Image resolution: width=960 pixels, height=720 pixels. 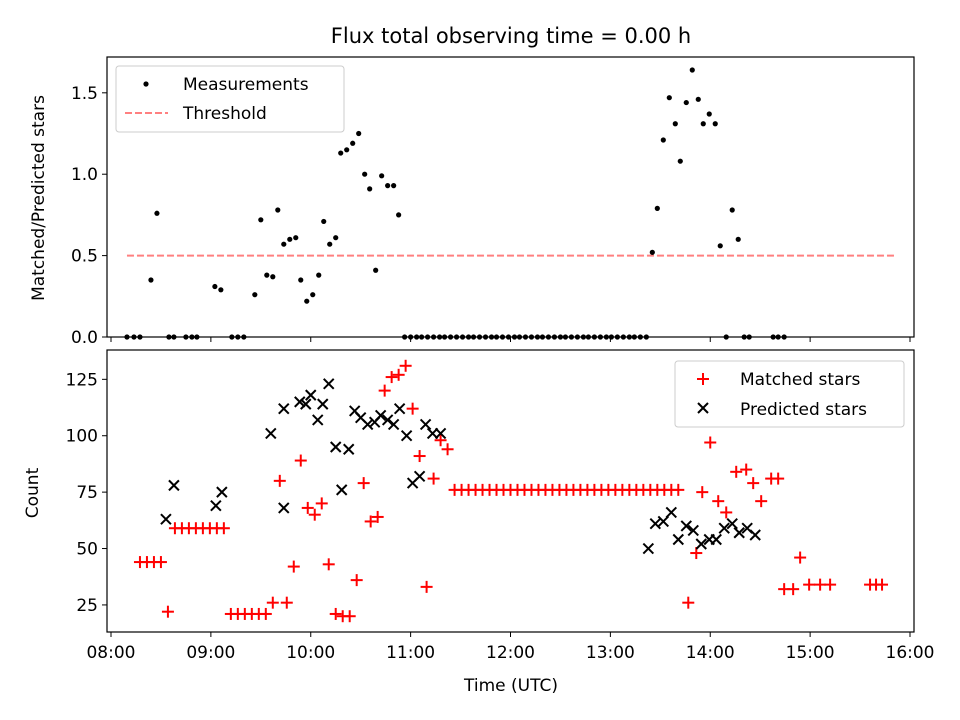 I want to click on legend-measurements-label: Measurements, so click(x=246, y=85).